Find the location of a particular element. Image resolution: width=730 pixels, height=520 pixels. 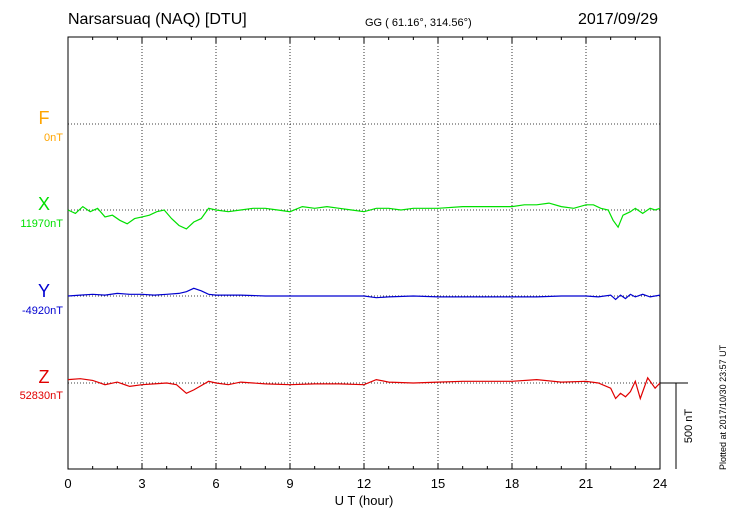

scale-bar: 500 nT is located at coordinates (677, 425).